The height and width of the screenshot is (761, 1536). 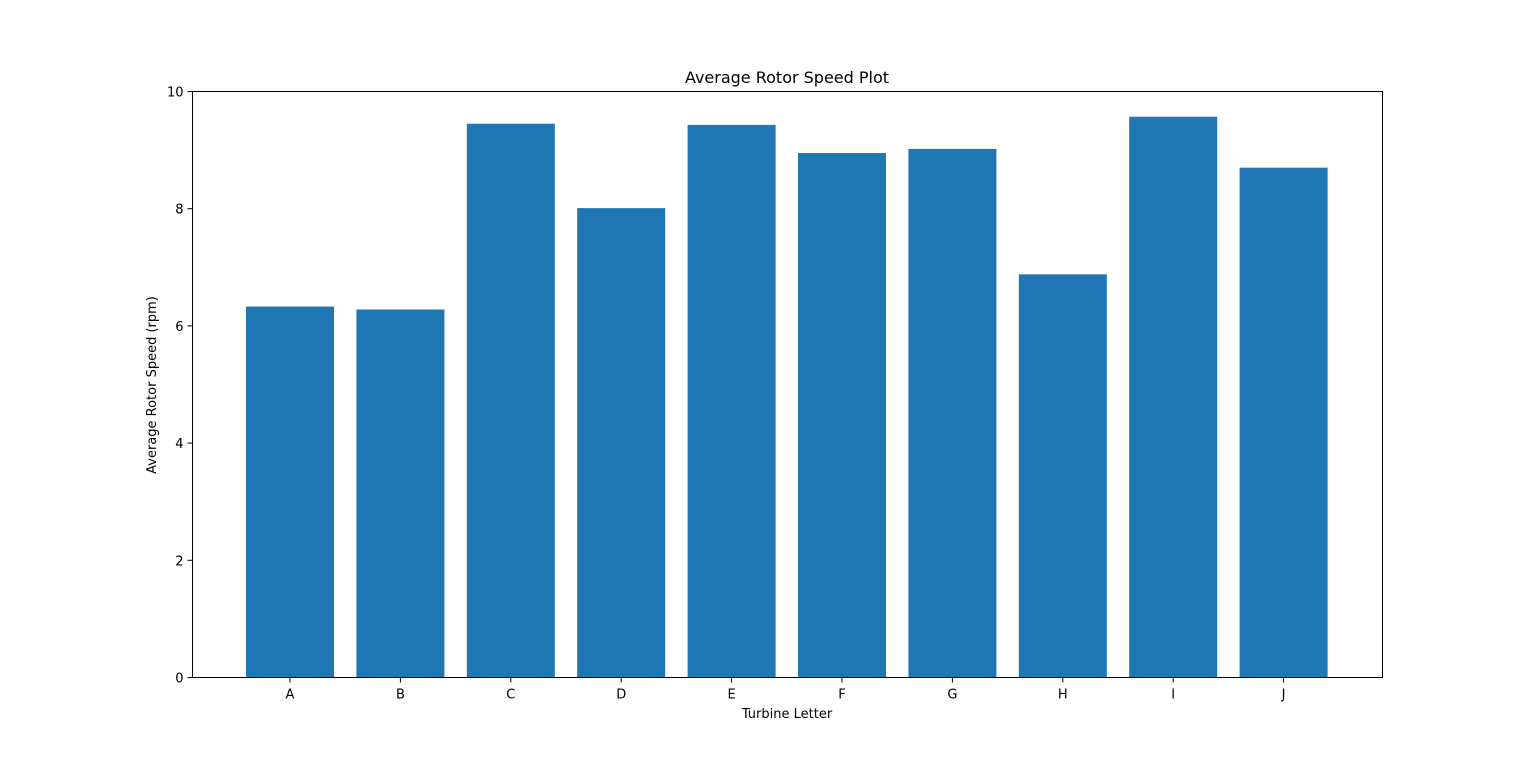 What do you see at coordinates (842, 415) in the screenshot?
I see `bar-f` at bounding box center [842, 415].